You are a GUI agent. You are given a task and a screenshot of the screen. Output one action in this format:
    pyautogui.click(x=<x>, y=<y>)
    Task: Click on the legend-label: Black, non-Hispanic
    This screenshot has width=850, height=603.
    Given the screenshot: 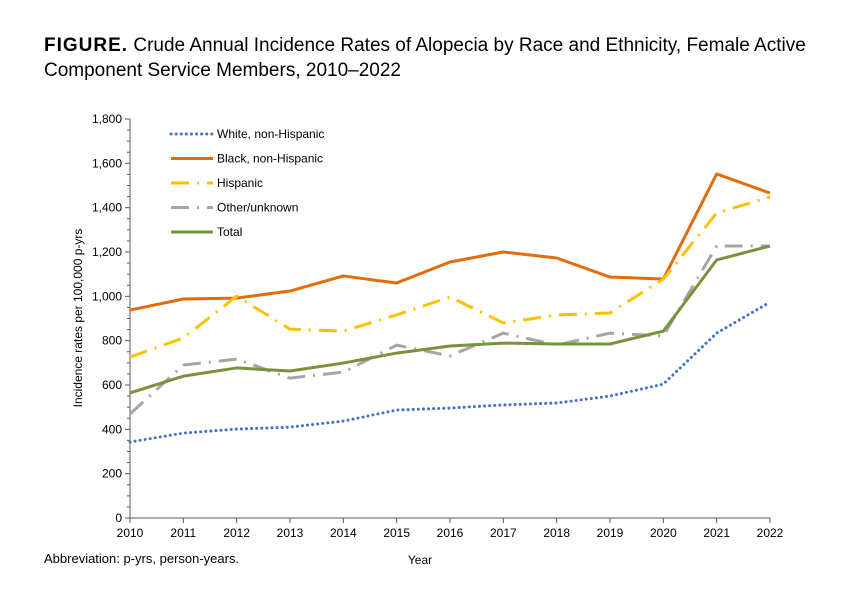 What is the action you would take?
    pyautogui.click(x=270, y=159)
    